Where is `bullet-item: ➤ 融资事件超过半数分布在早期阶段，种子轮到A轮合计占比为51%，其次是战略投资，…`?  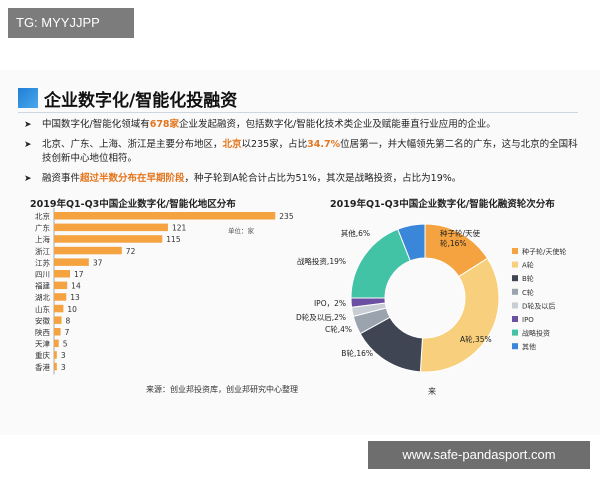 bullet-item: ➤ 融资事件超过半数分布在早期阶段，种子轮到A轮合计占比为51%，其次是战略投资，… is located at coordinates (304, 179).